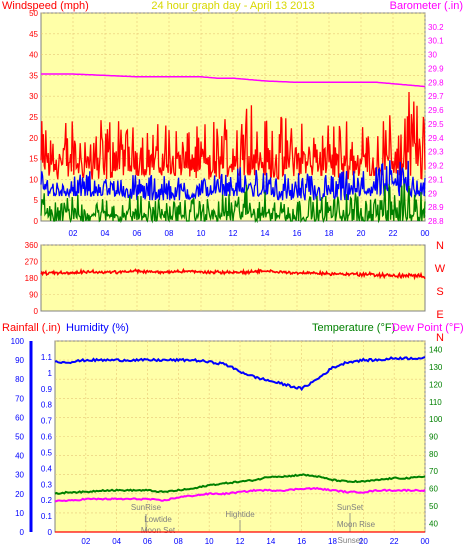  What do you see at coordinates (233, 181) in the screenshot?
I see `speed-series` at bounding box center [233, 181].